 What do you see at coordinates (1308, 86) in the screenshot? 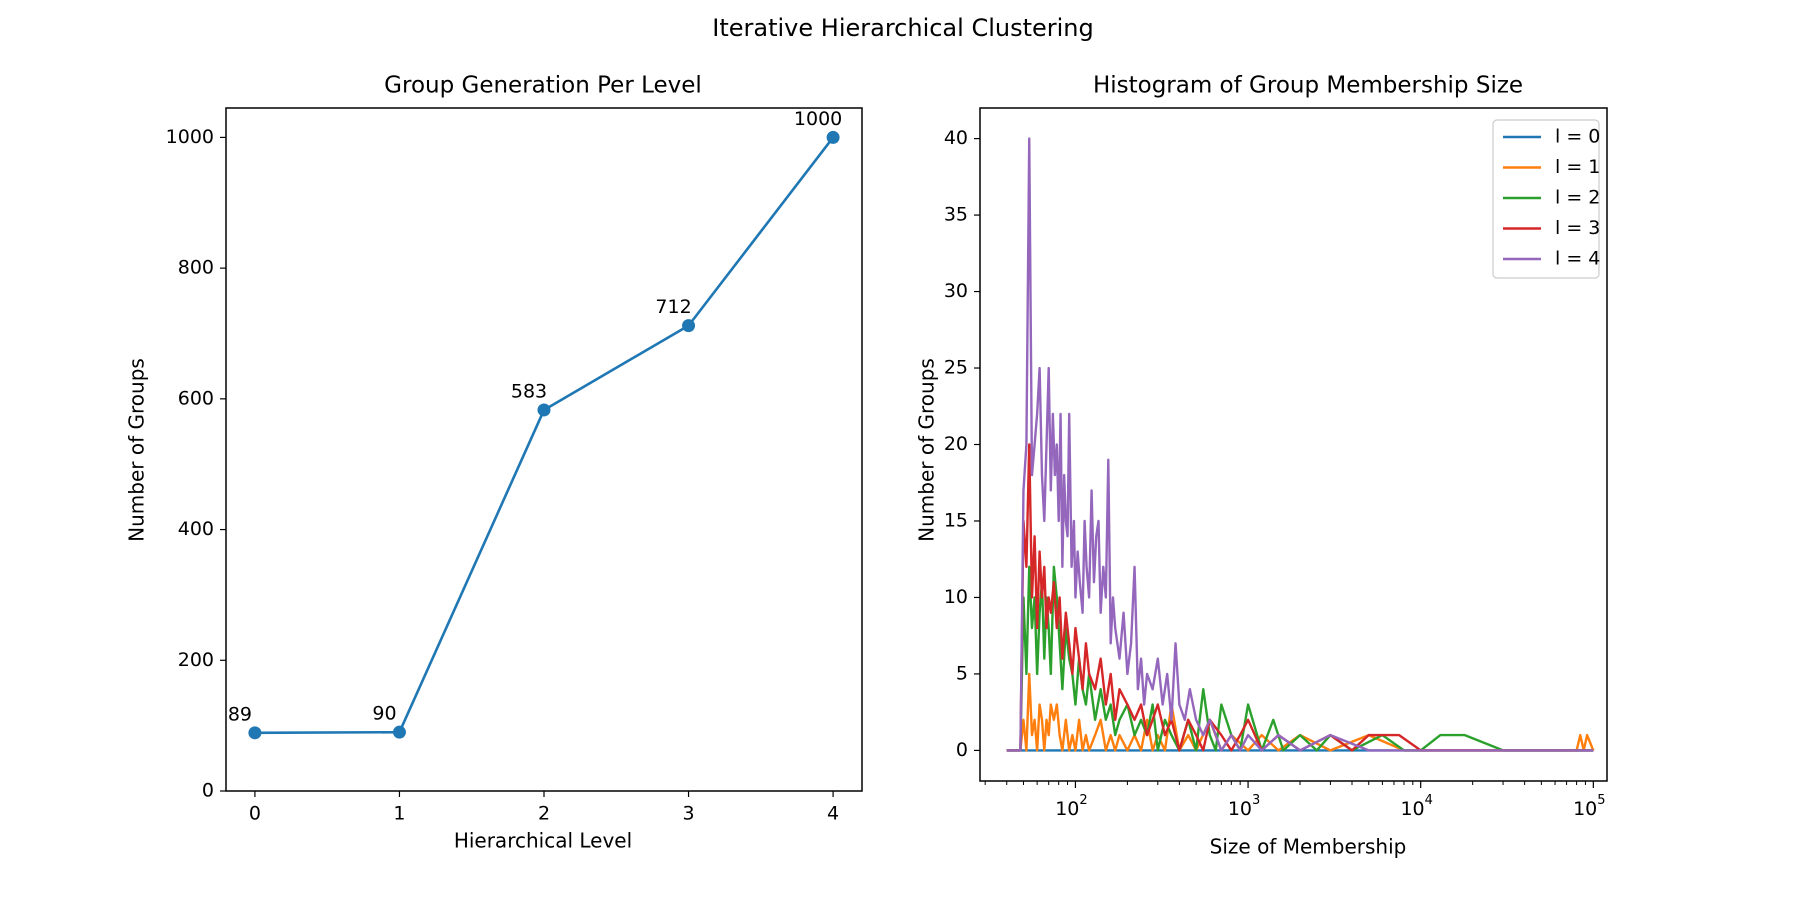
I see `right-chart-title: Histogram of Group Membership Size` at bounding box center [1308, 86].